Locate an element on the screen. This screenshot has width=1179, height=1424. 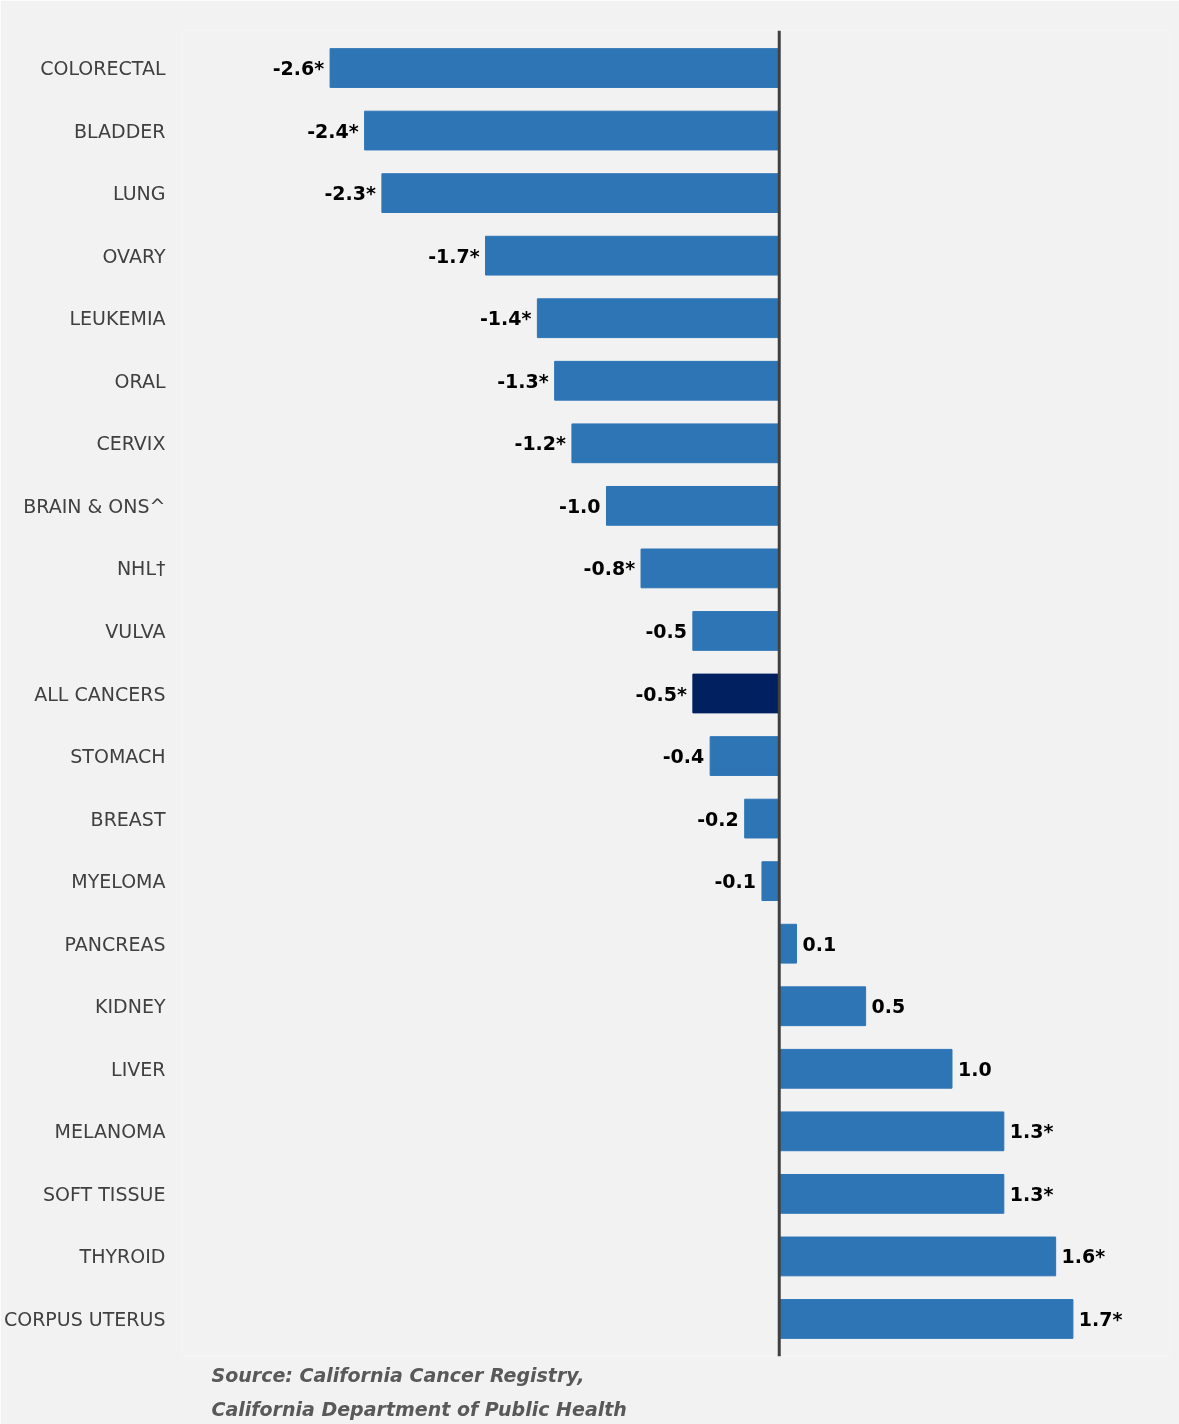
y-tick-label: NHL† is located at coordinates (141, 568).